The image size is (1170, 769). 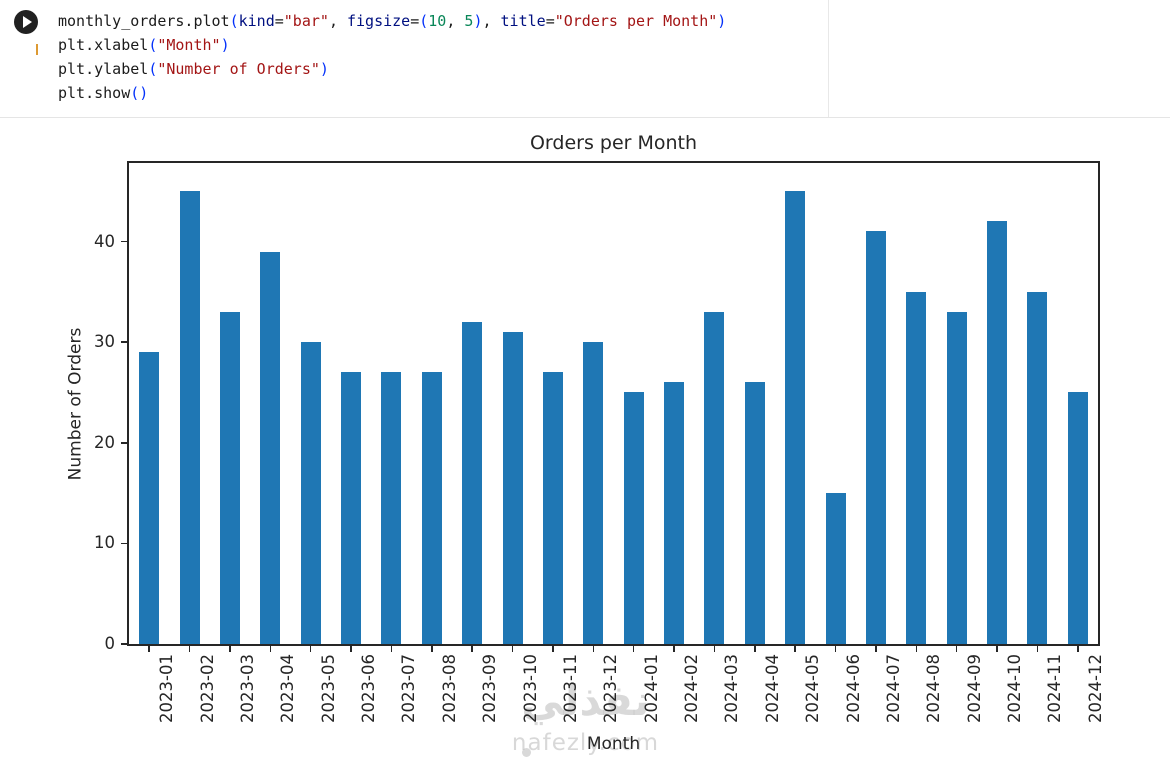 I want to click on x-tick-label: 2024-04, so click(x=772, y=688).